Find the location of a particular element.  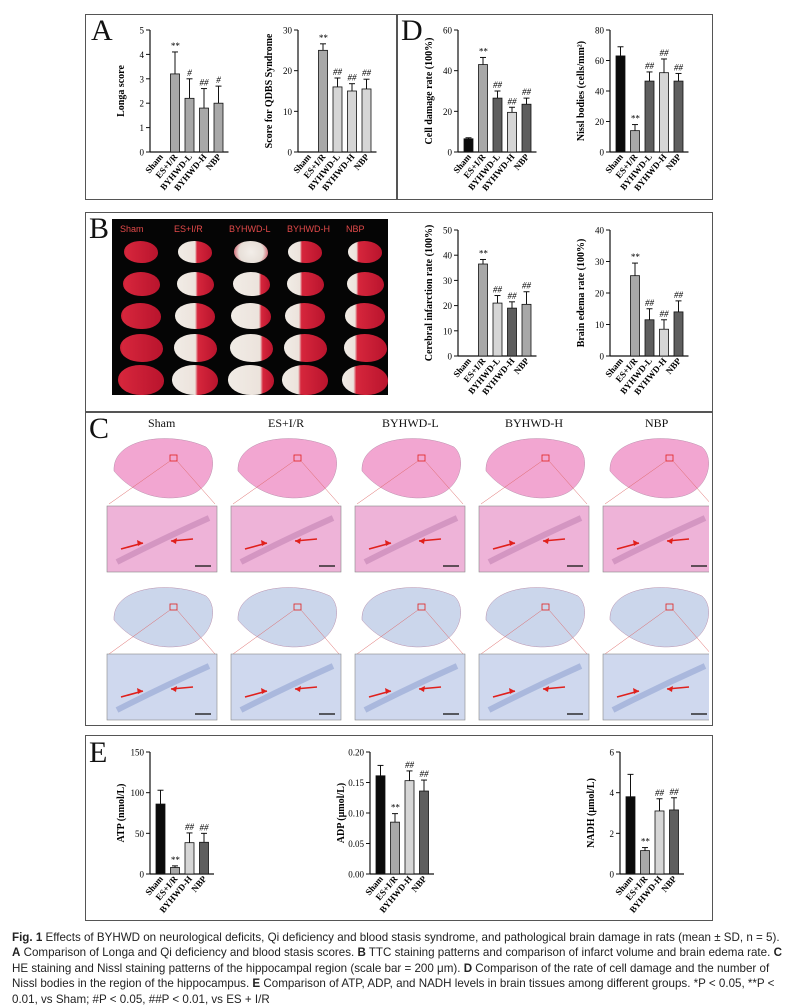

panel-a-label: A is located at coordinates (102, 30).